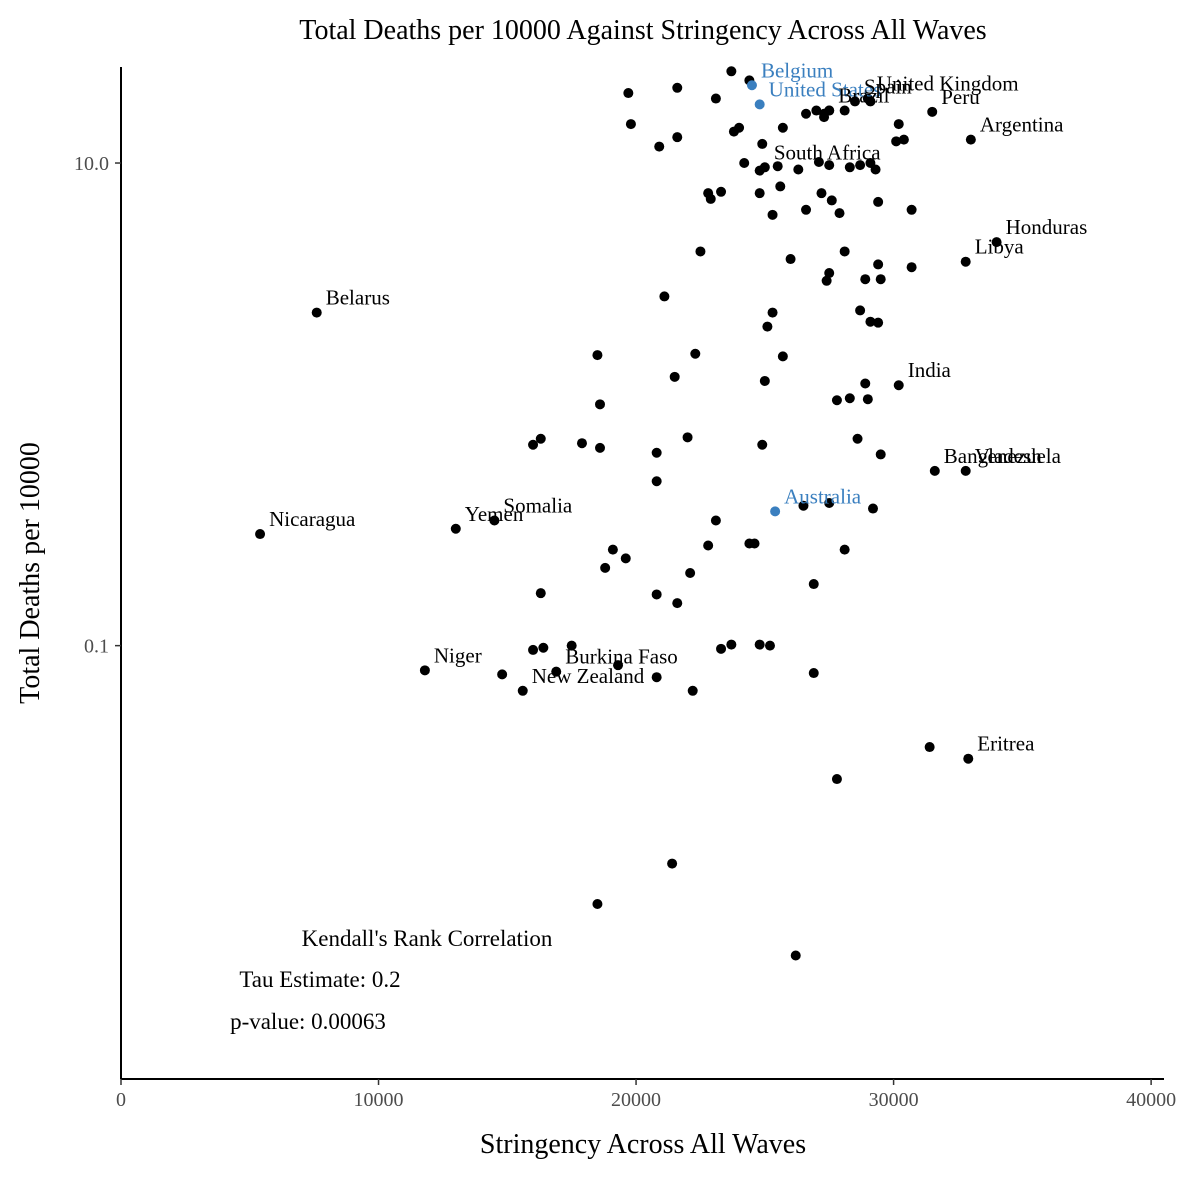 This screenshot has height=1181, width=1181. What do you see at coordinates (30, 573) in the screenshot?
I see `y-axis-label: Total Deaths per 10000` at bounding box center [30, 573].